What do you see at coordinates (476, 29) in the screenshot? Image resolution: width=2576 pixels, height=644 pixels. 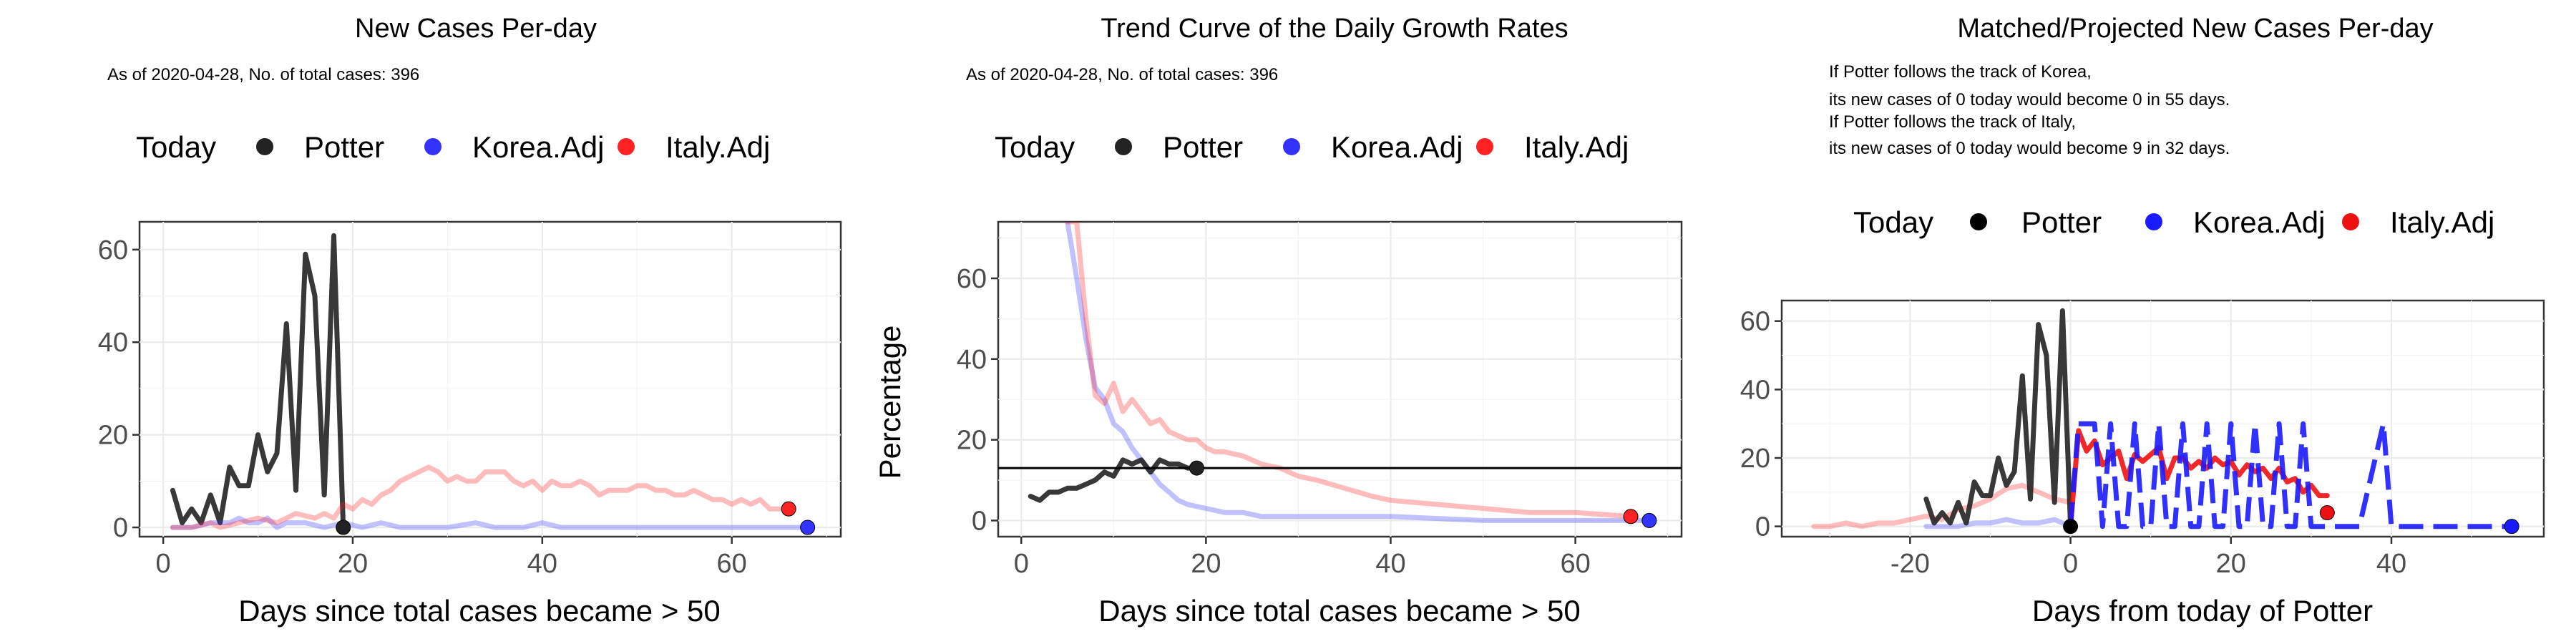 I see `chart-title: New Cases Per-day` at bounding box center [476, 29].